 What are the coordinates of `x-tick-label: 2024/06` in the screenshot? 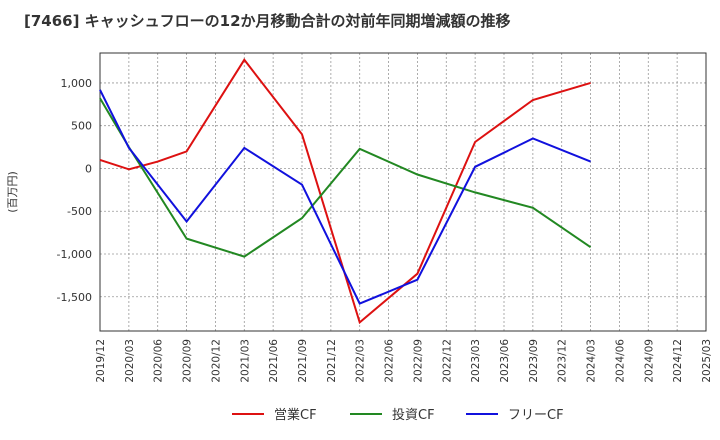 It's located at (620, 361).